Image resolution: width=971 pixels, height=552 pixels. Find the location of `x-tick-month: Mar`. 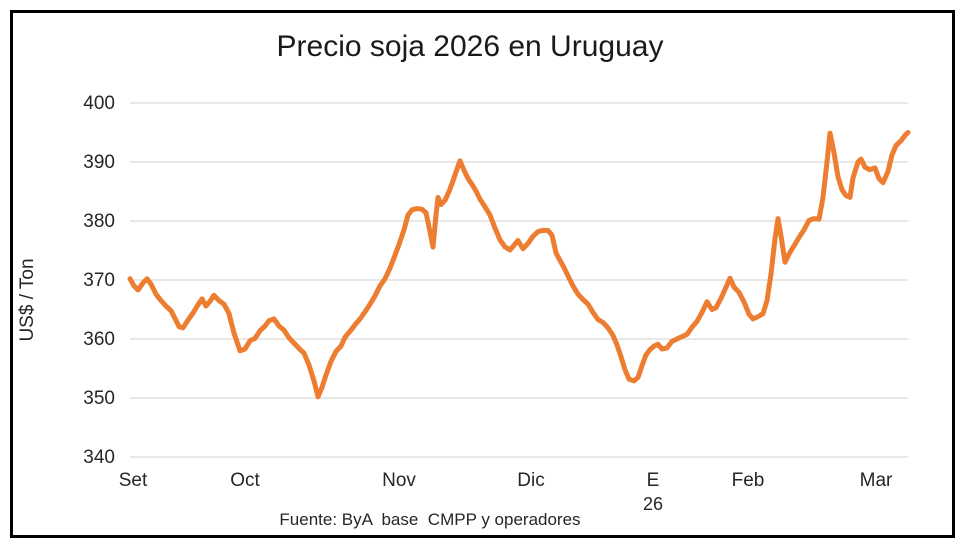

x-tick-month: Mar is located at coordinates (876, 480).